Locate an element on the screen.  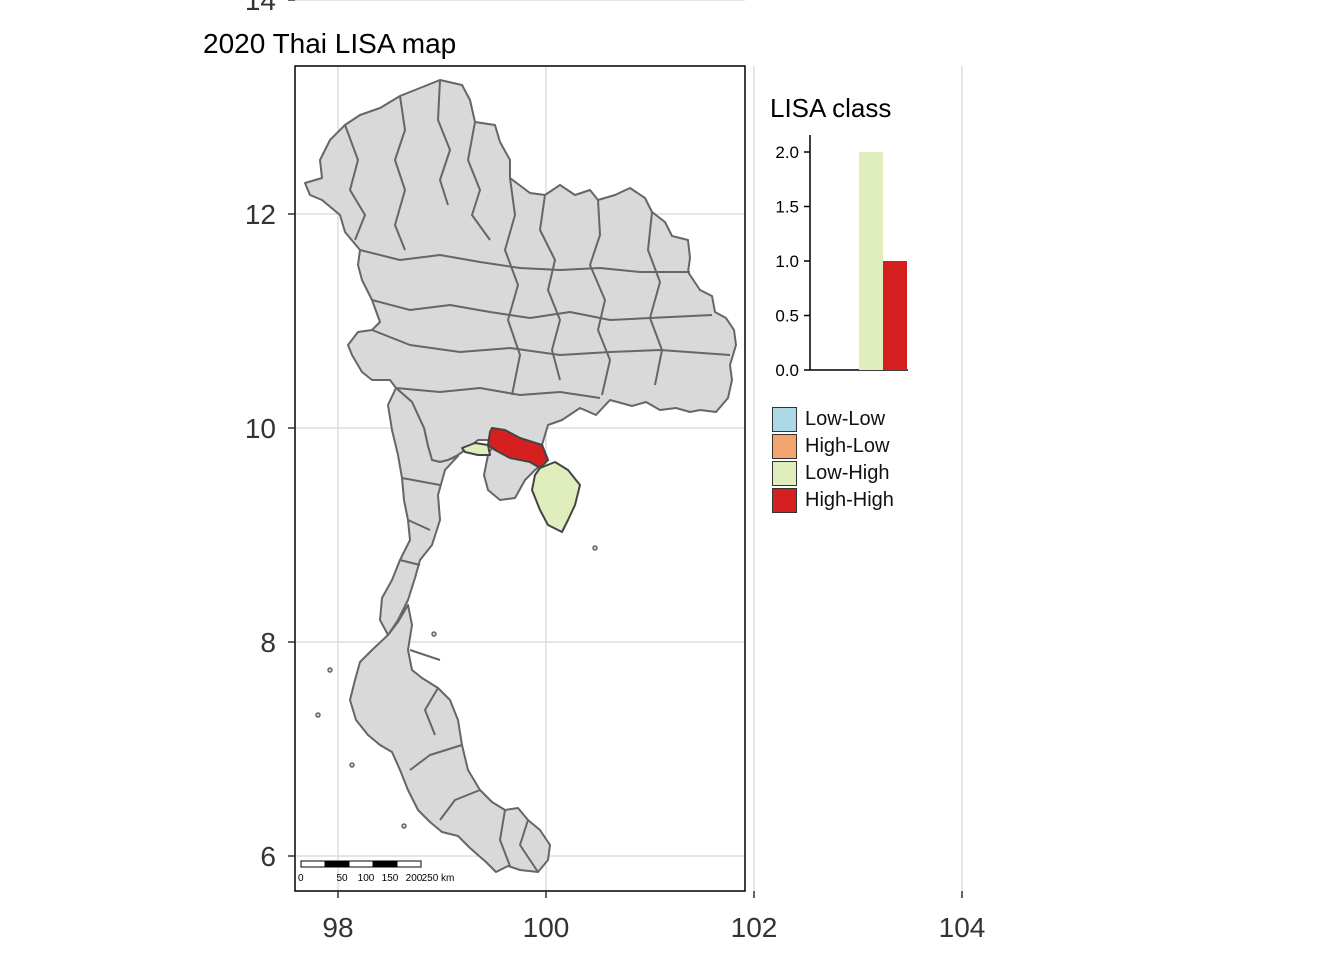
hist-y-tick-label: 1.0 is located at coordinates (787, 261).